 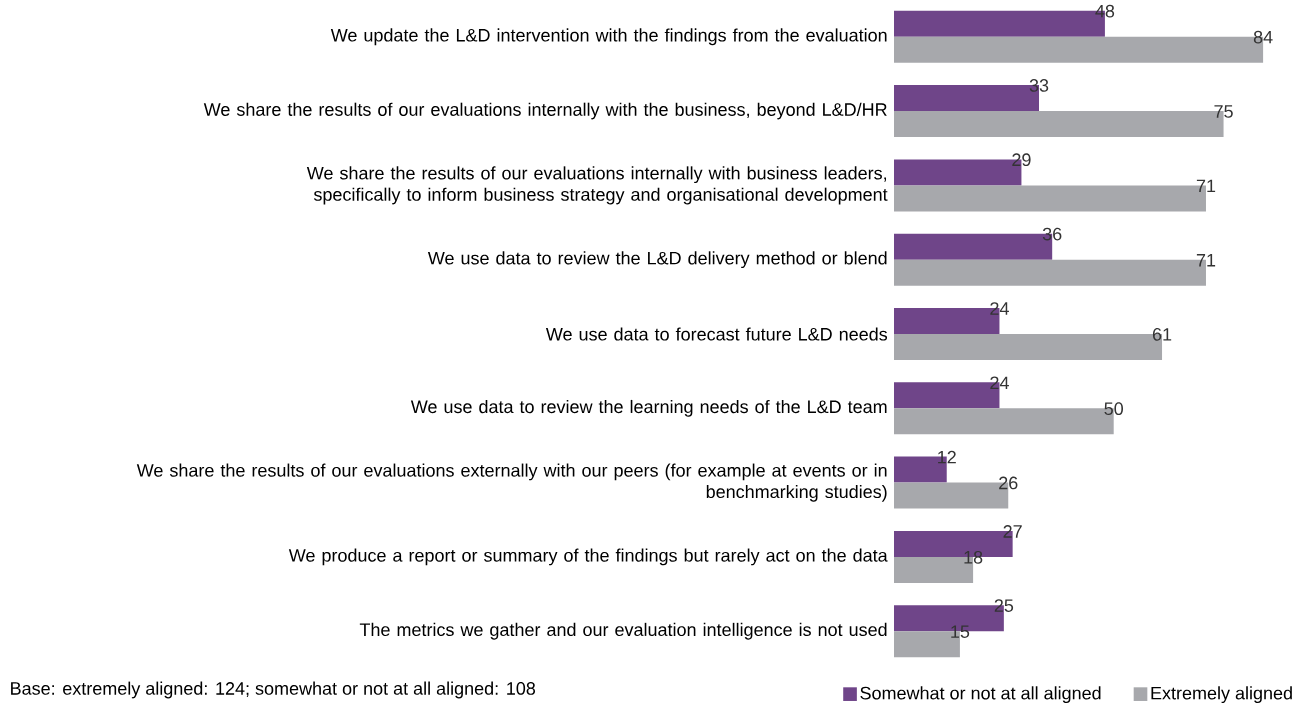 What do you see at coordinates (1012, 531) in the screenshot?
I see `data-label: 27` at bounding box center [1012, 531].